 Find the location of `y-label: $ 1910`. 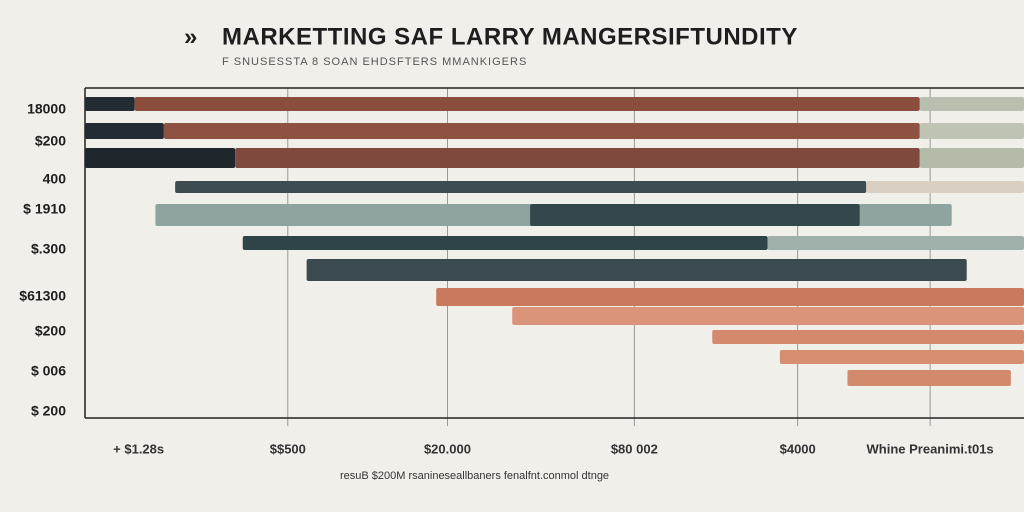

y-label: $ 1910 is located at coordinates (44, 209).